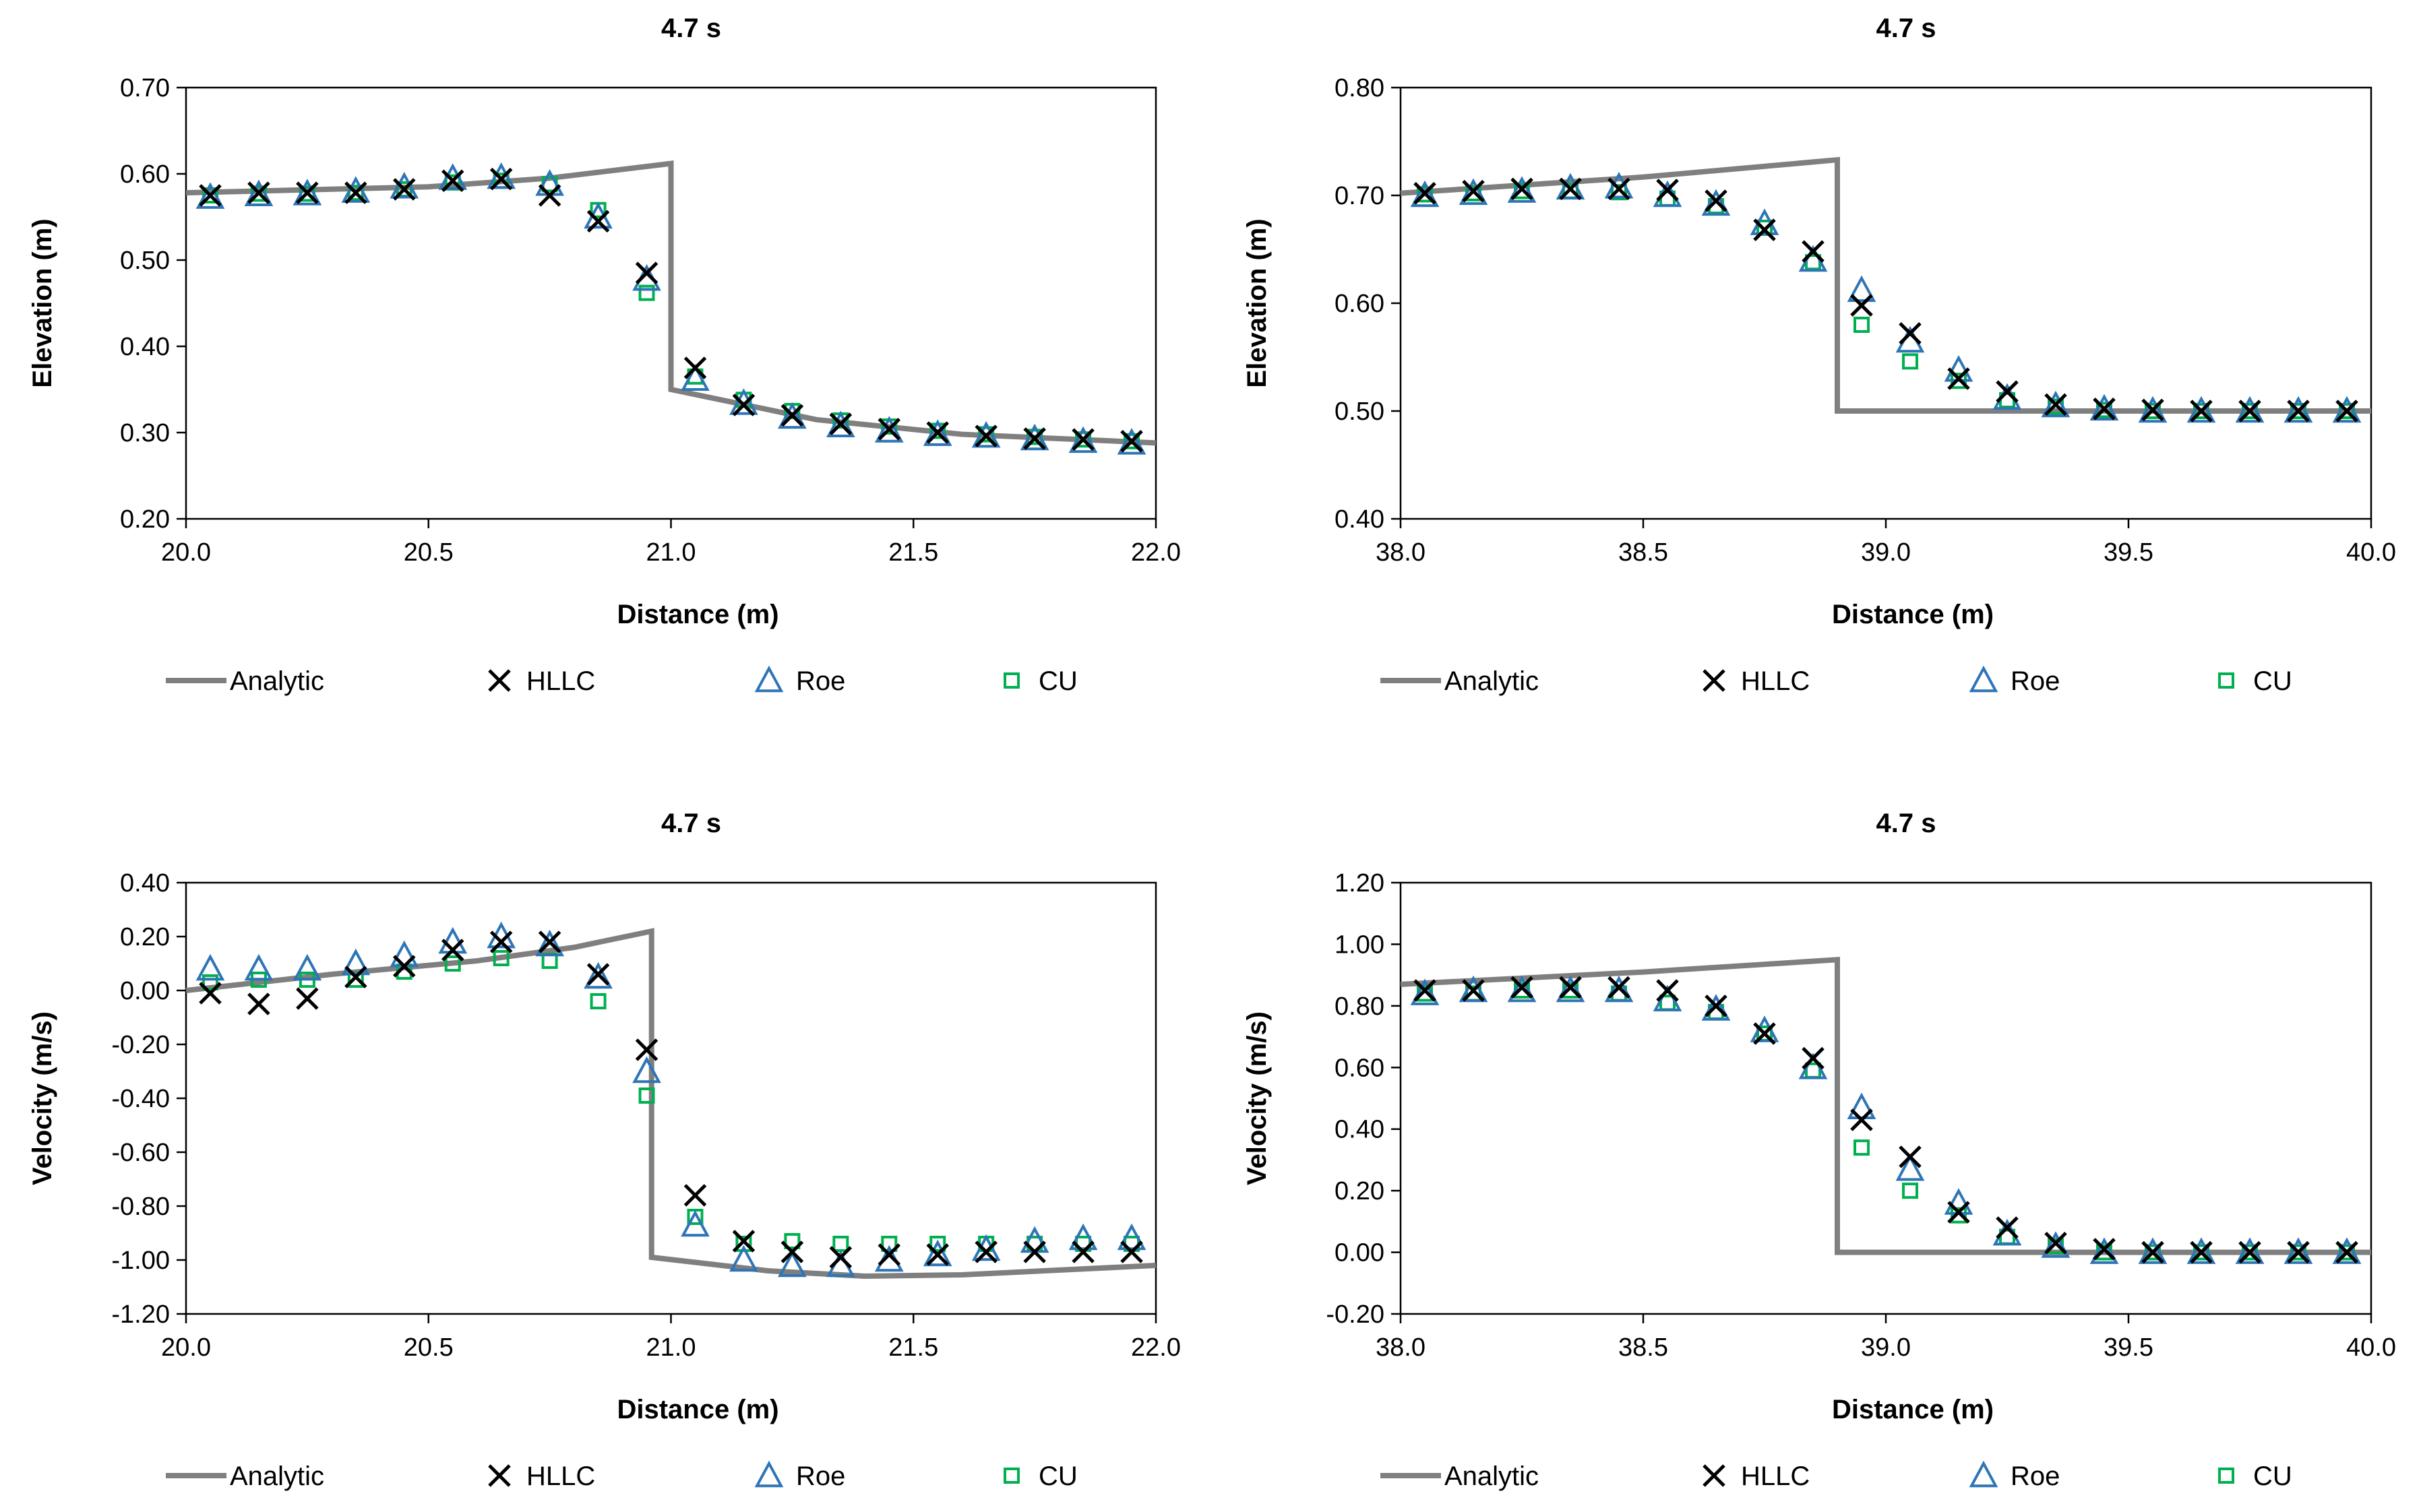 Image resolution: width=2421 pixels, height=1512 pixels. Describe the element at coordinates (140, 1153) in the screenshot. I see `y-tick-label: -0.60` at that location.